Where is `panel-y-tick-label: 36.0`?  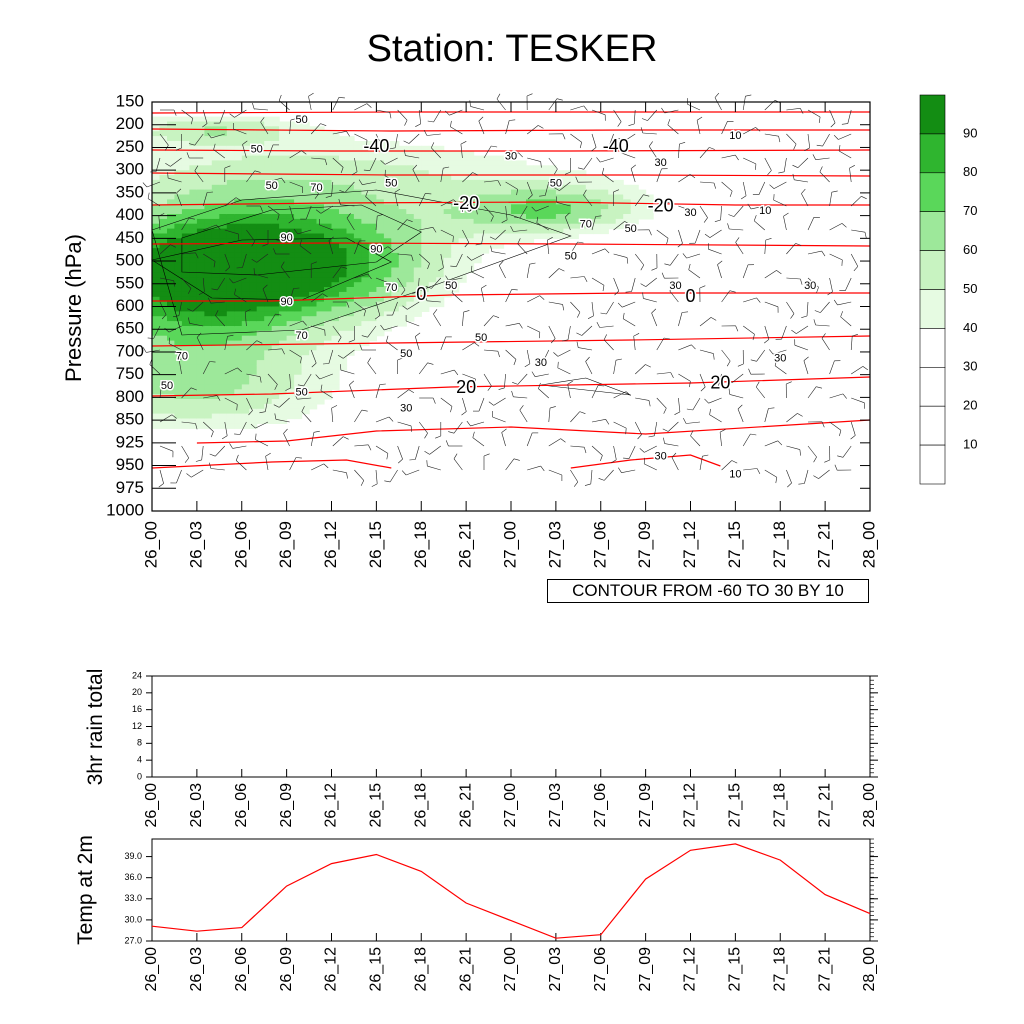 panel-y-tick-label: 36.0 is located at coordinates (133, 877).